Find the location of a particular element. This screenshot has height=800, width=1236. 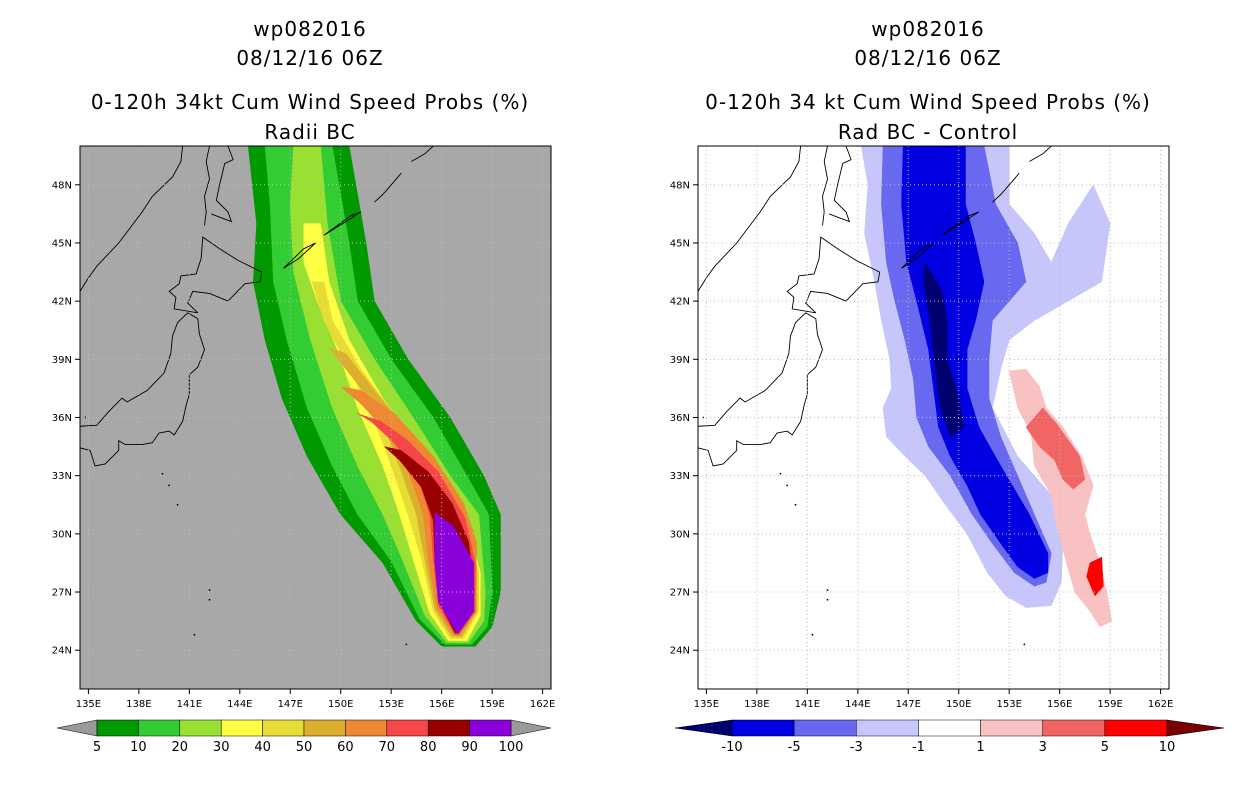

right-xtick-label-4: 147E is located at coordinates (908, 704).